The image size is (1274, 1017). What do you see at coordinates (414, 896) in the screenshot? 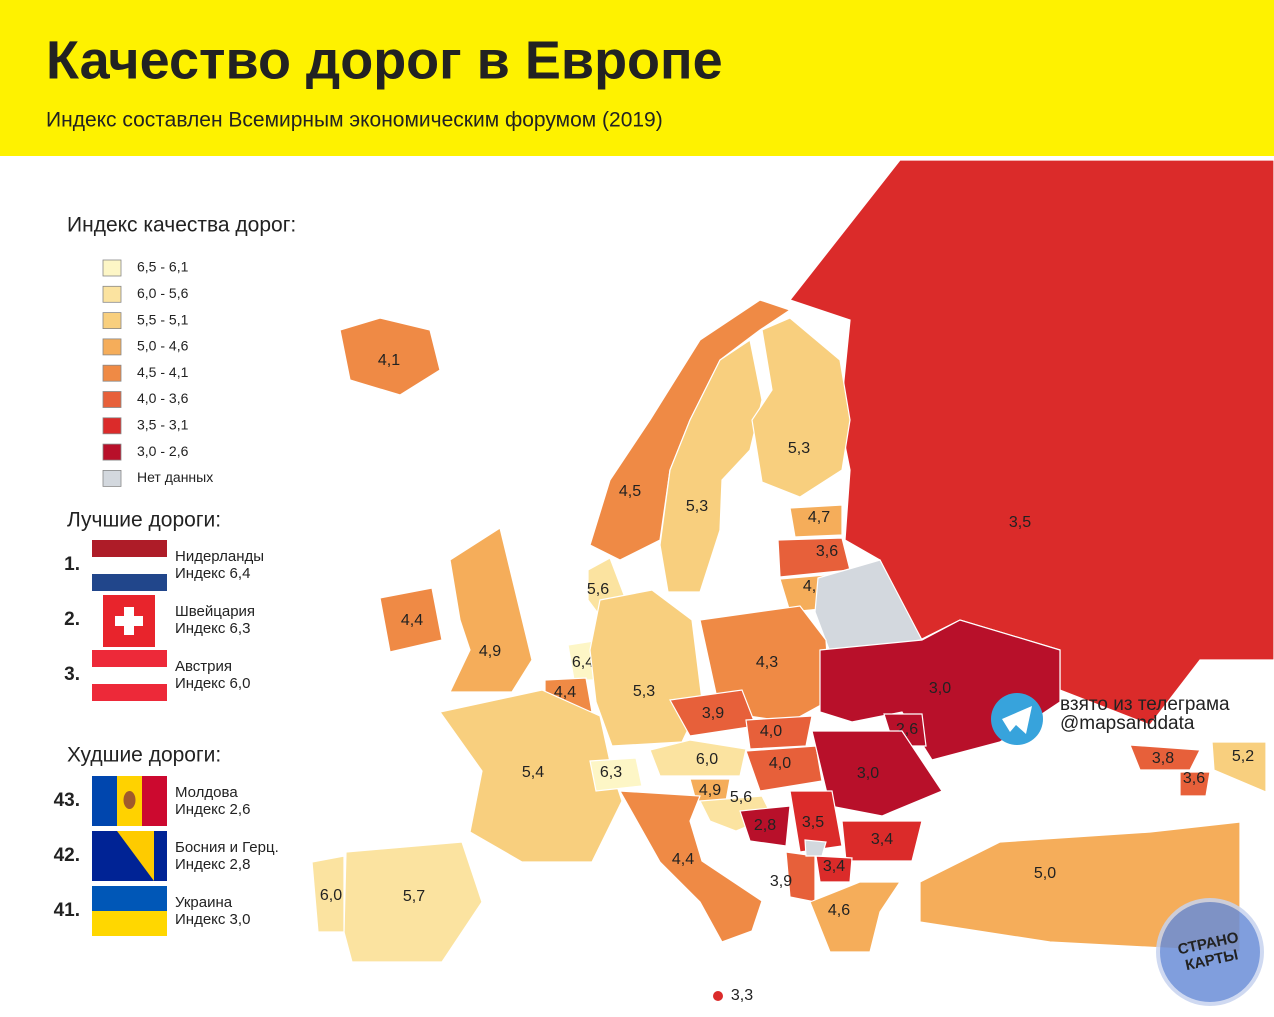
I see `country-value: 5,7` at bounding box center [414, 896].